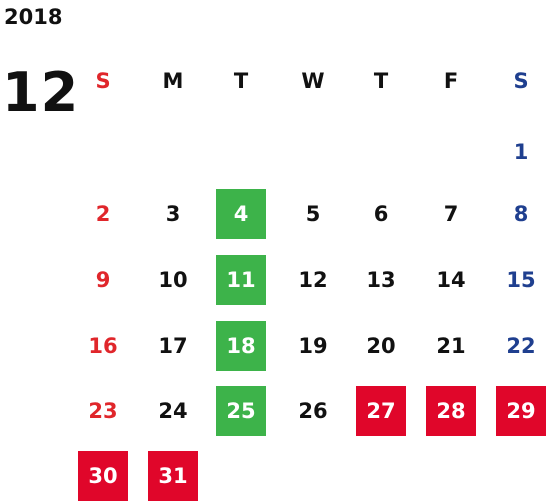 The height and width of the screenshot is (503, 548). Describe the element at coordinates (381, 411) in the screenshot. I see `highlighted-day-cell: 27` at that location.